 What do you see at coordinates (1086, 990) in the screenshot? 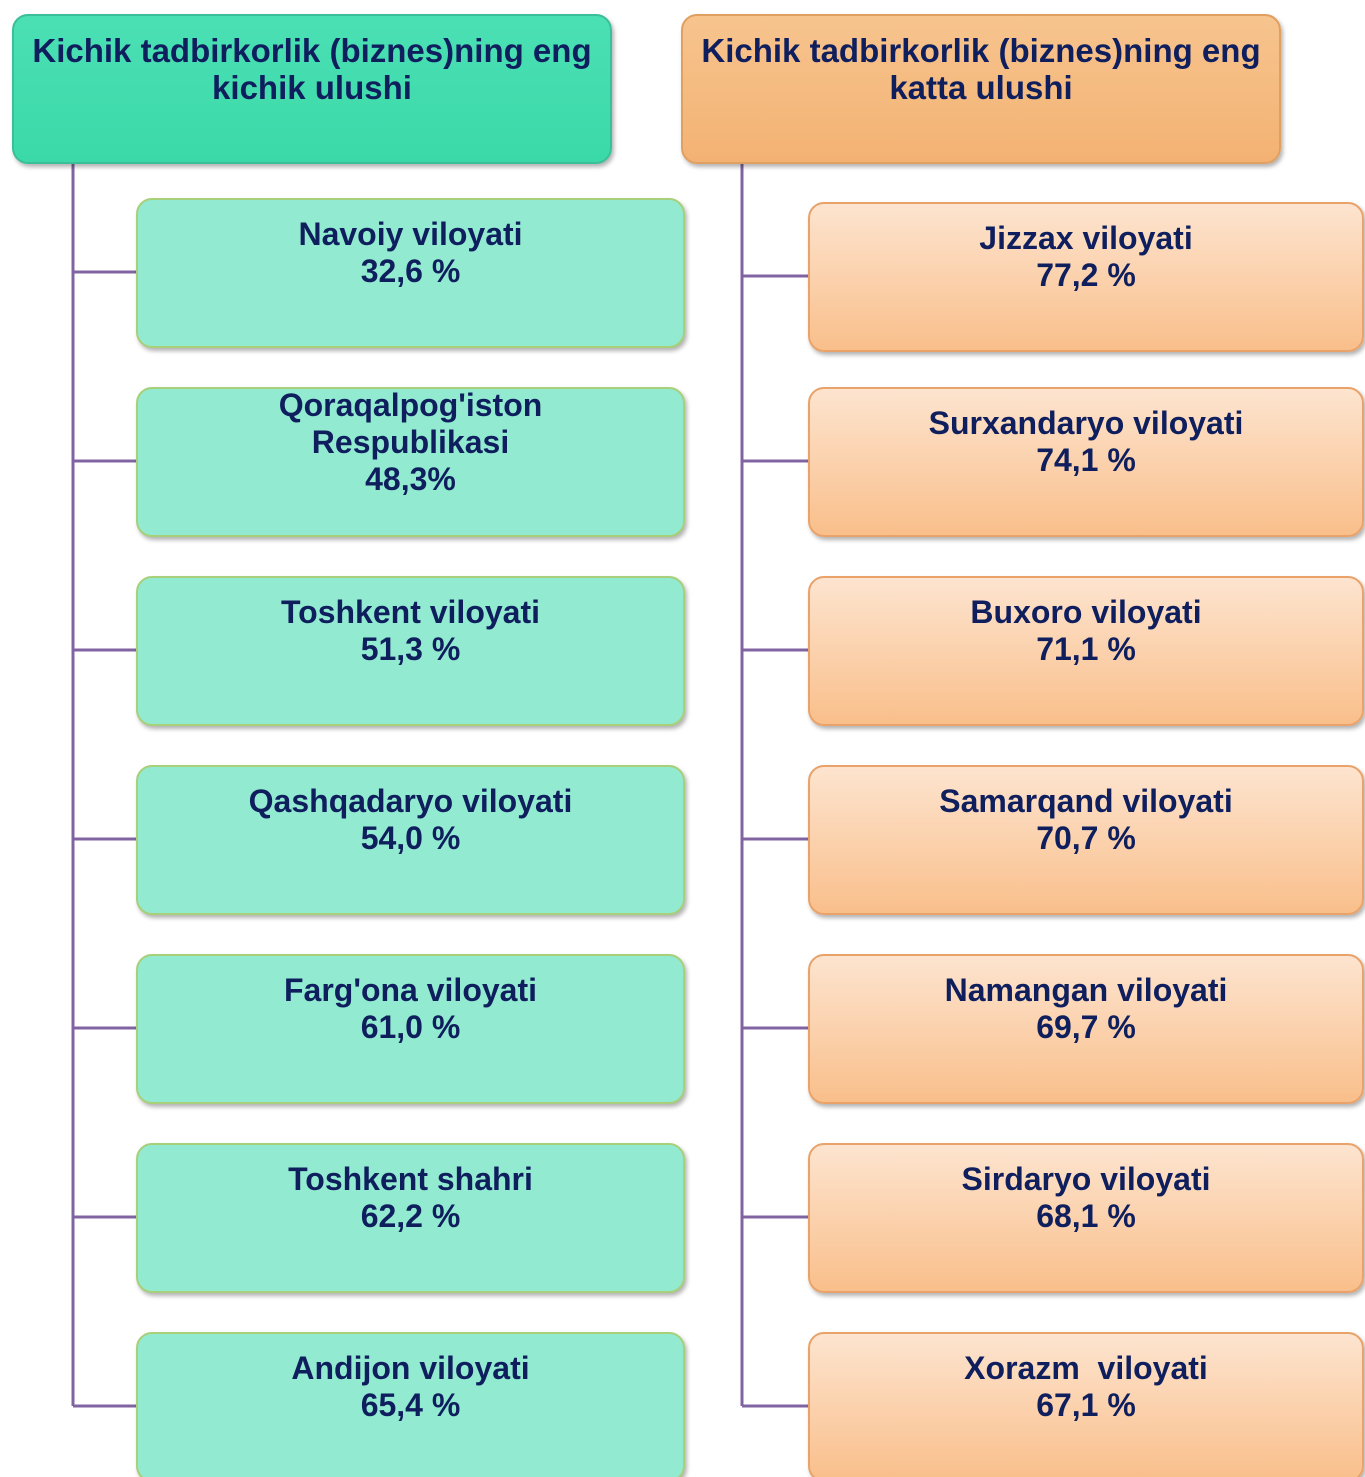
I see `region-name: Namangan viloyati` at bounding box center [1086, 990].